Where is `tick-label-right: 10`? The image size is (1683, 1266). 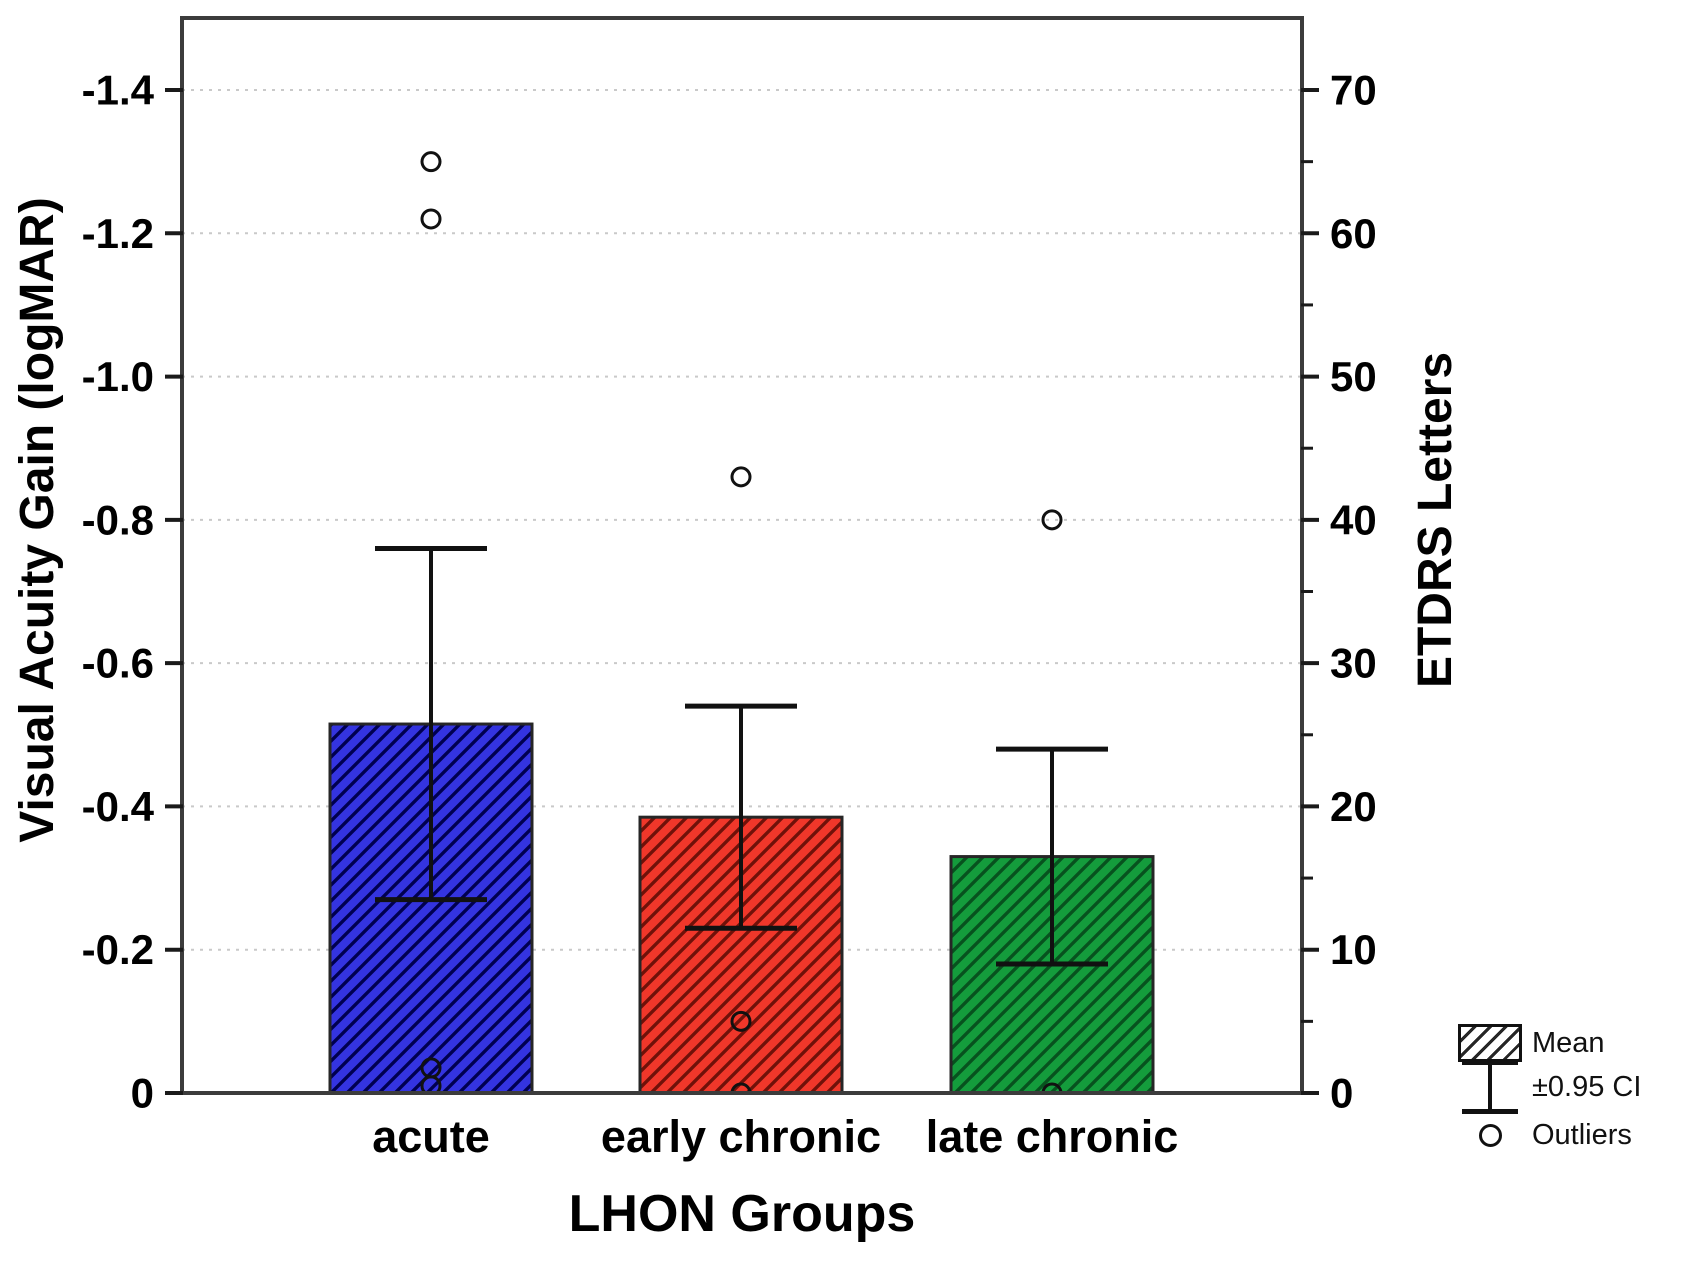 tick-label-right: 10 is located at coordinates (1353, 949).